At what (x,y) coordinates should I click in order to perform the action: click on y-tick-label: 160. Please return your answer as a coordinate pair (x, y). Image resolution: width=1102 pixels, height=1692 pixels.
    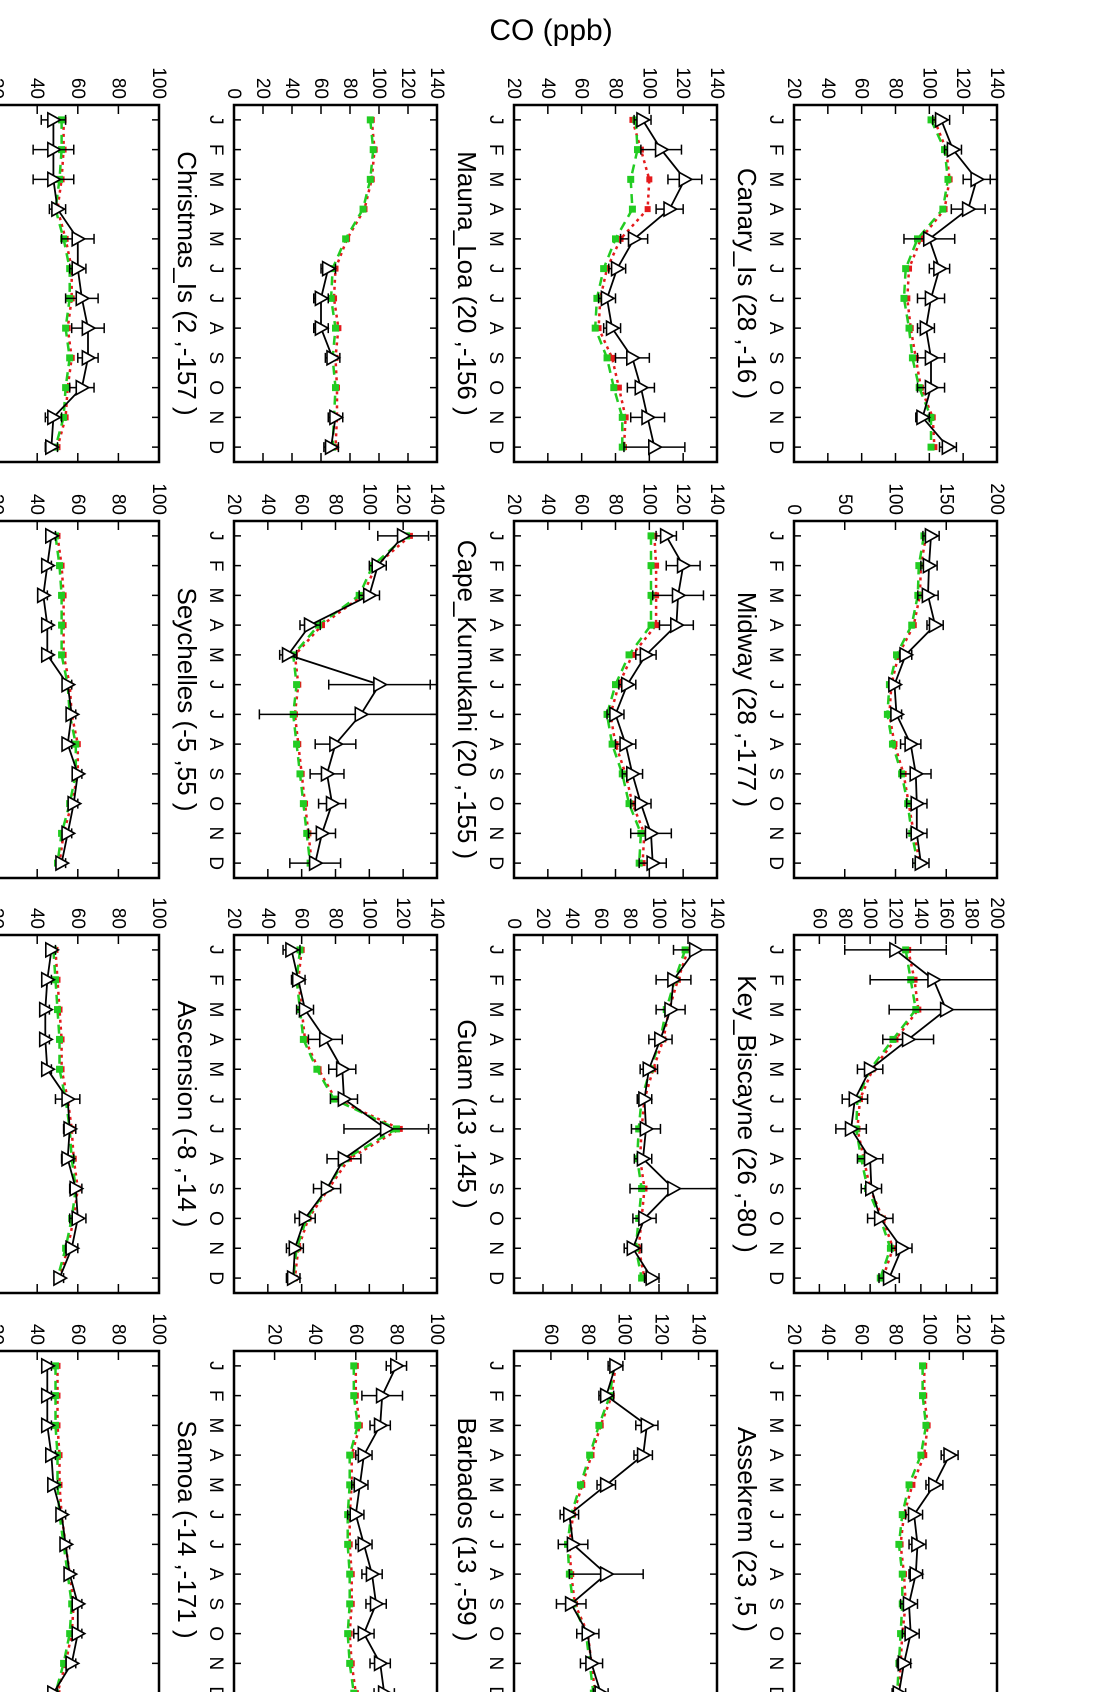
    Looking at the image, I should click on (945, 913).